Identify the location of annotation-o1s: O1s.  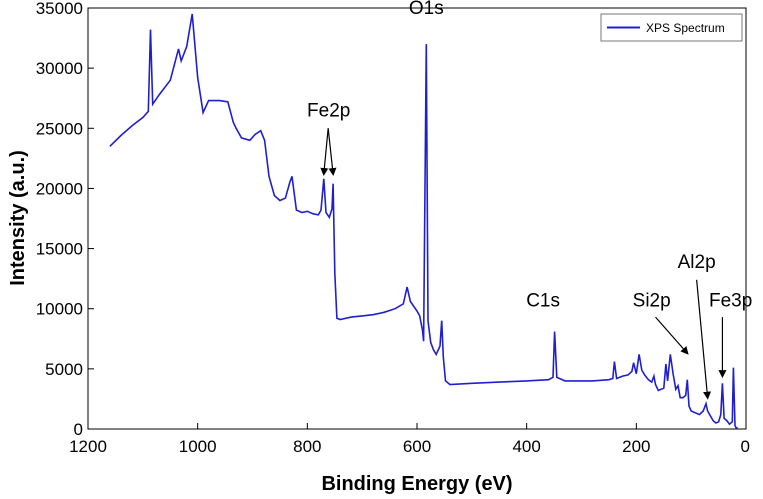
(426, 9).